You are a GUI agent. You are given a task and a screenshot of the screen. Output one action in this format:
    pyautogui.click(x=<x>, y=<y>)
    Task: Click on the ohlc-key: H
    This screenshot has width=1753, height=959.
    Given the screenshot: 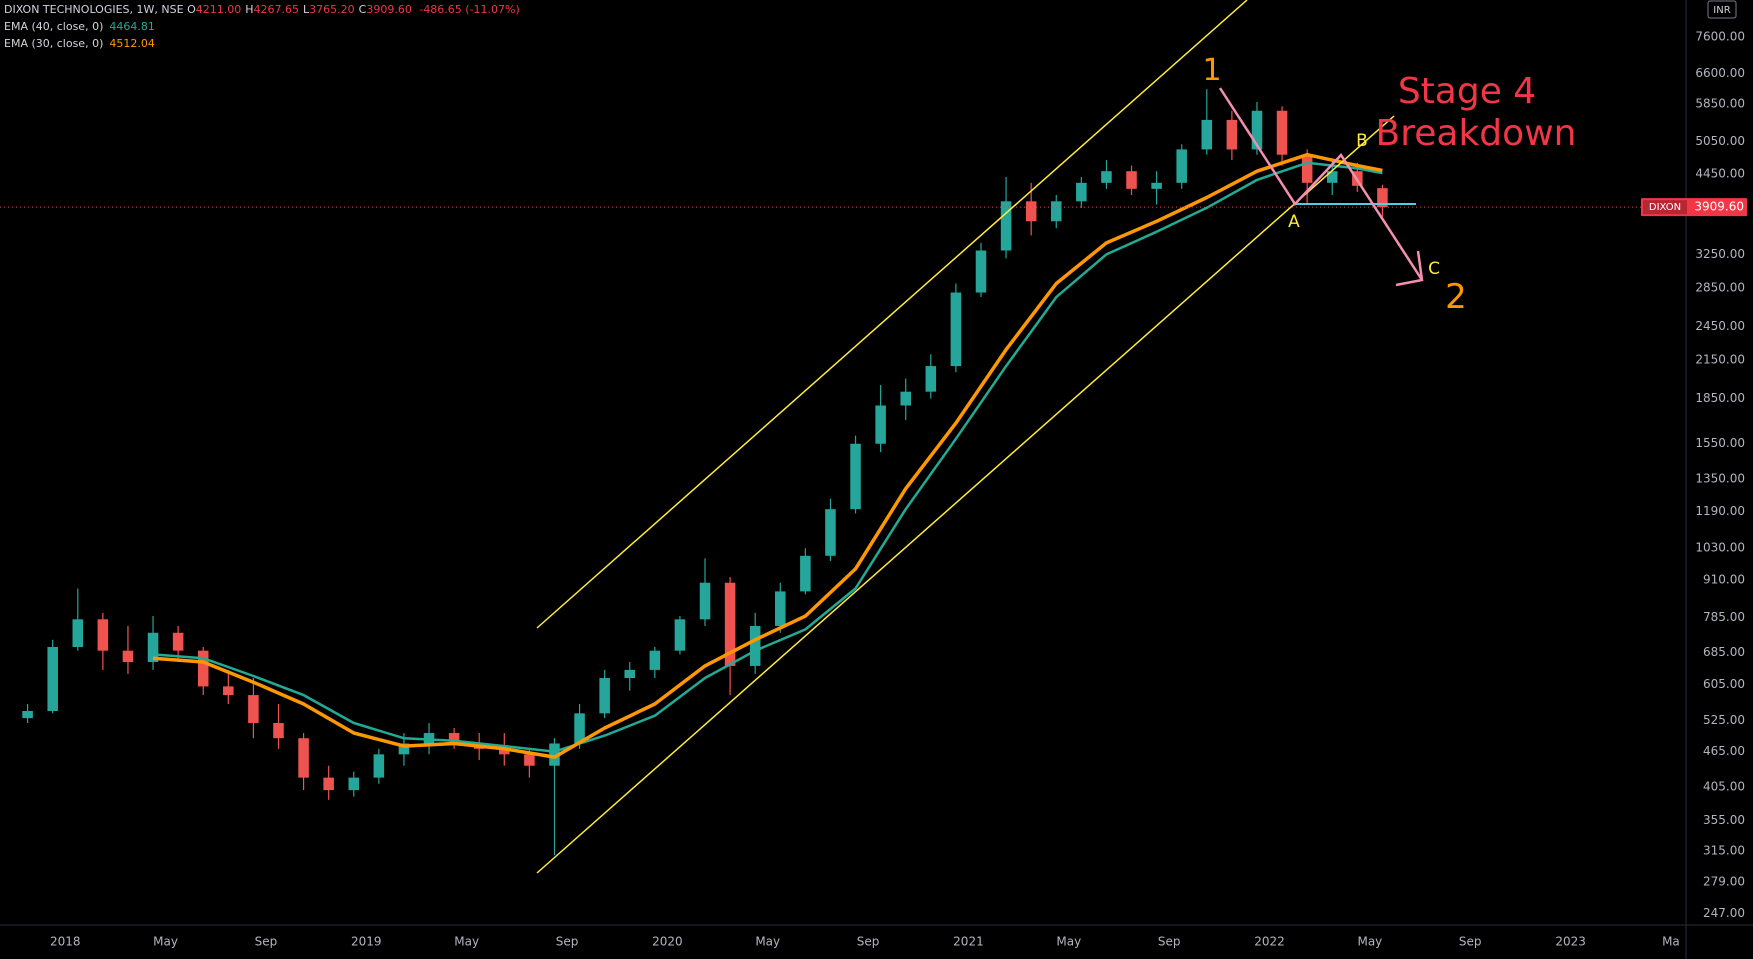 What is the action you would take?
    pyautogui.click(x=249, y=9)
    